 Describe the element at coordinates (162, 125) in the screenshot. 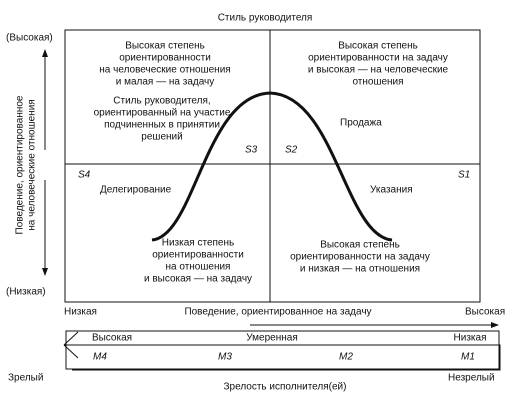

I see `text: подчиненных в принятии` at that location.